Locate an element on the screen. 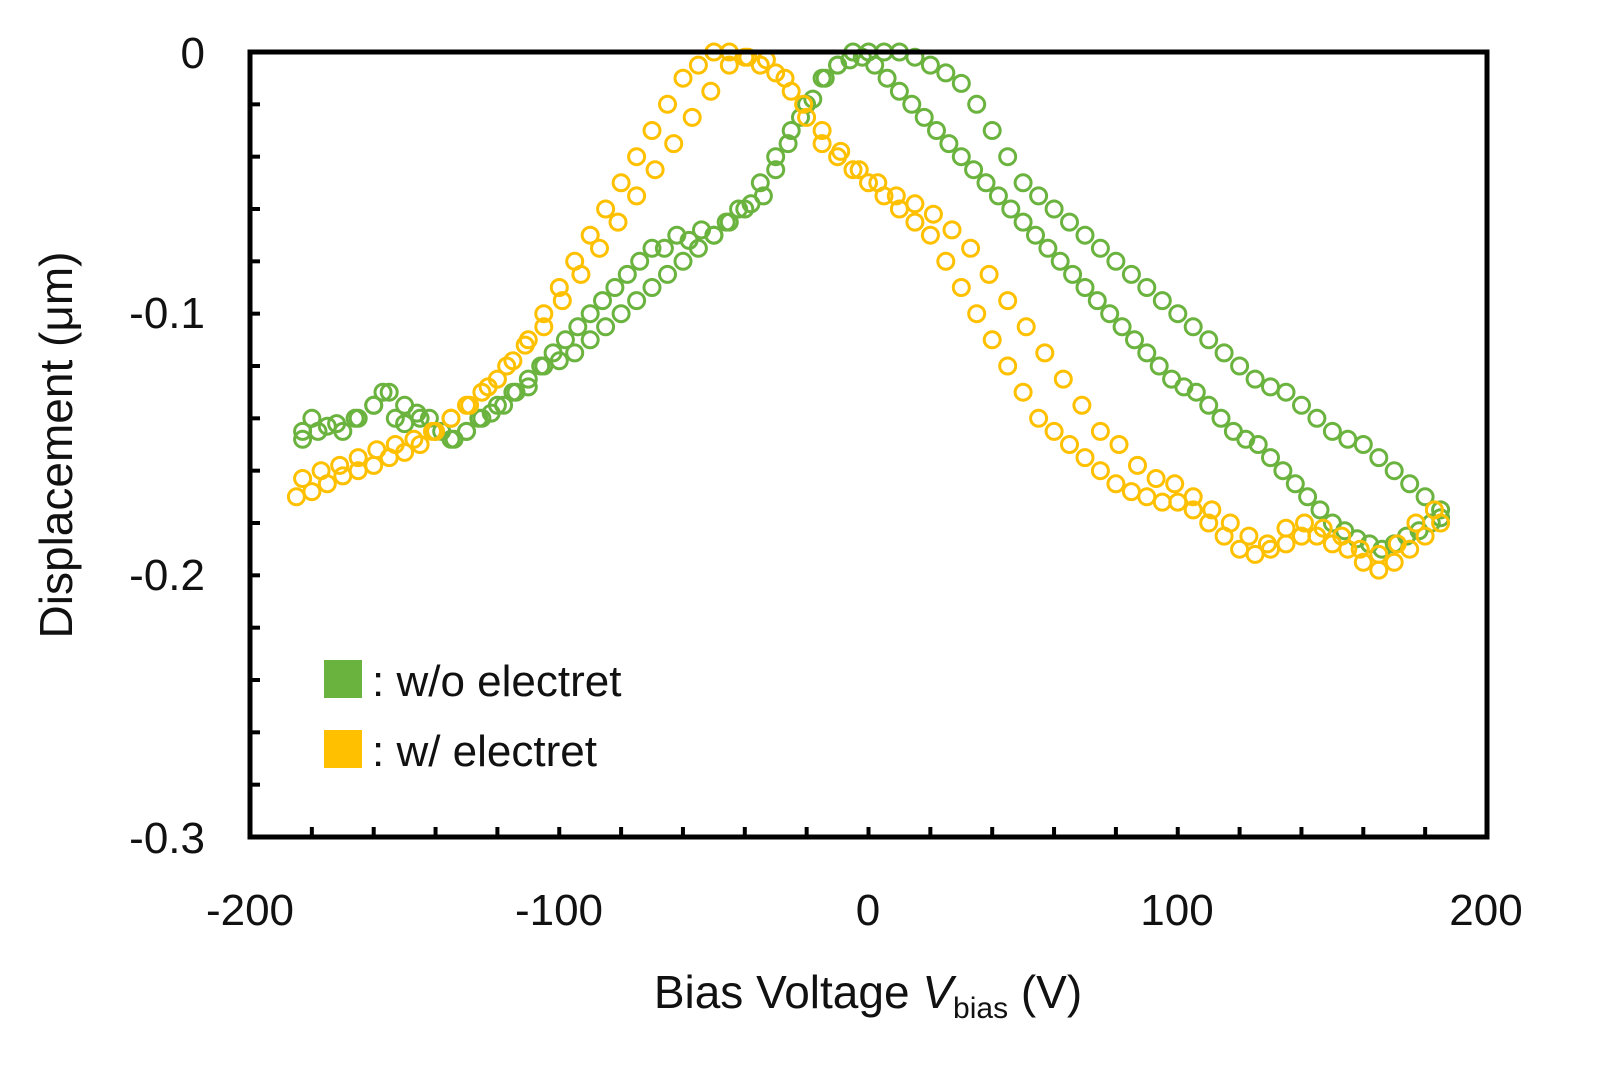 This screenshot has height=1074, width=1597. x-tick-label: 100 is located at coordinates (1176, 910).